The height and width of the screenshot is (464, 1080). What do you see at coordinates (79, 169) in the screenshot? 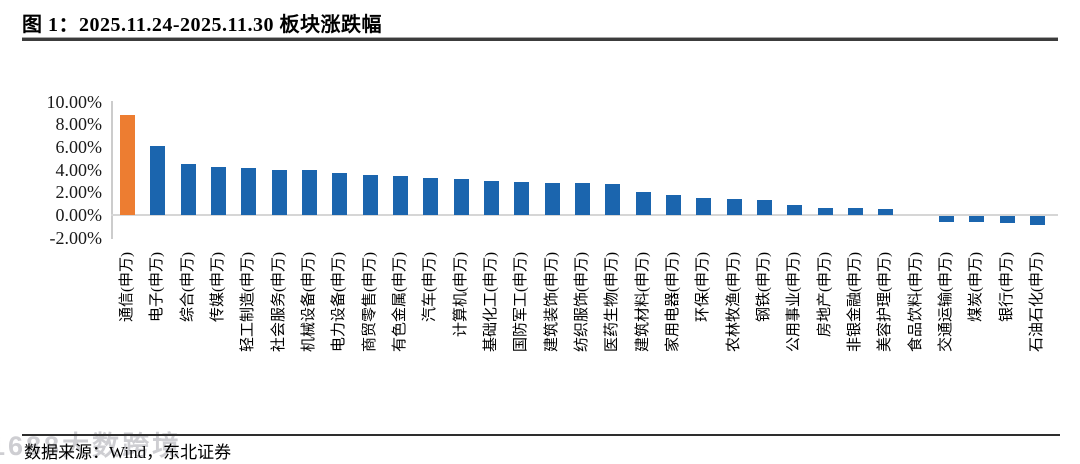
I see `y-axis-tick-label: 4.00%` at bounding box center [79, 169].